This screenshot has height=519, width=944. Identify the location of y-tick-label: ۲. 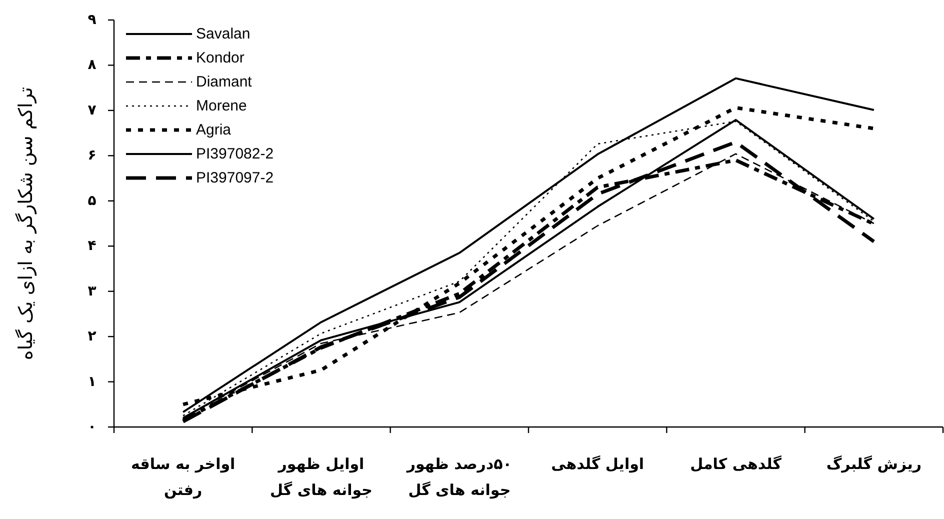
(92, 336).